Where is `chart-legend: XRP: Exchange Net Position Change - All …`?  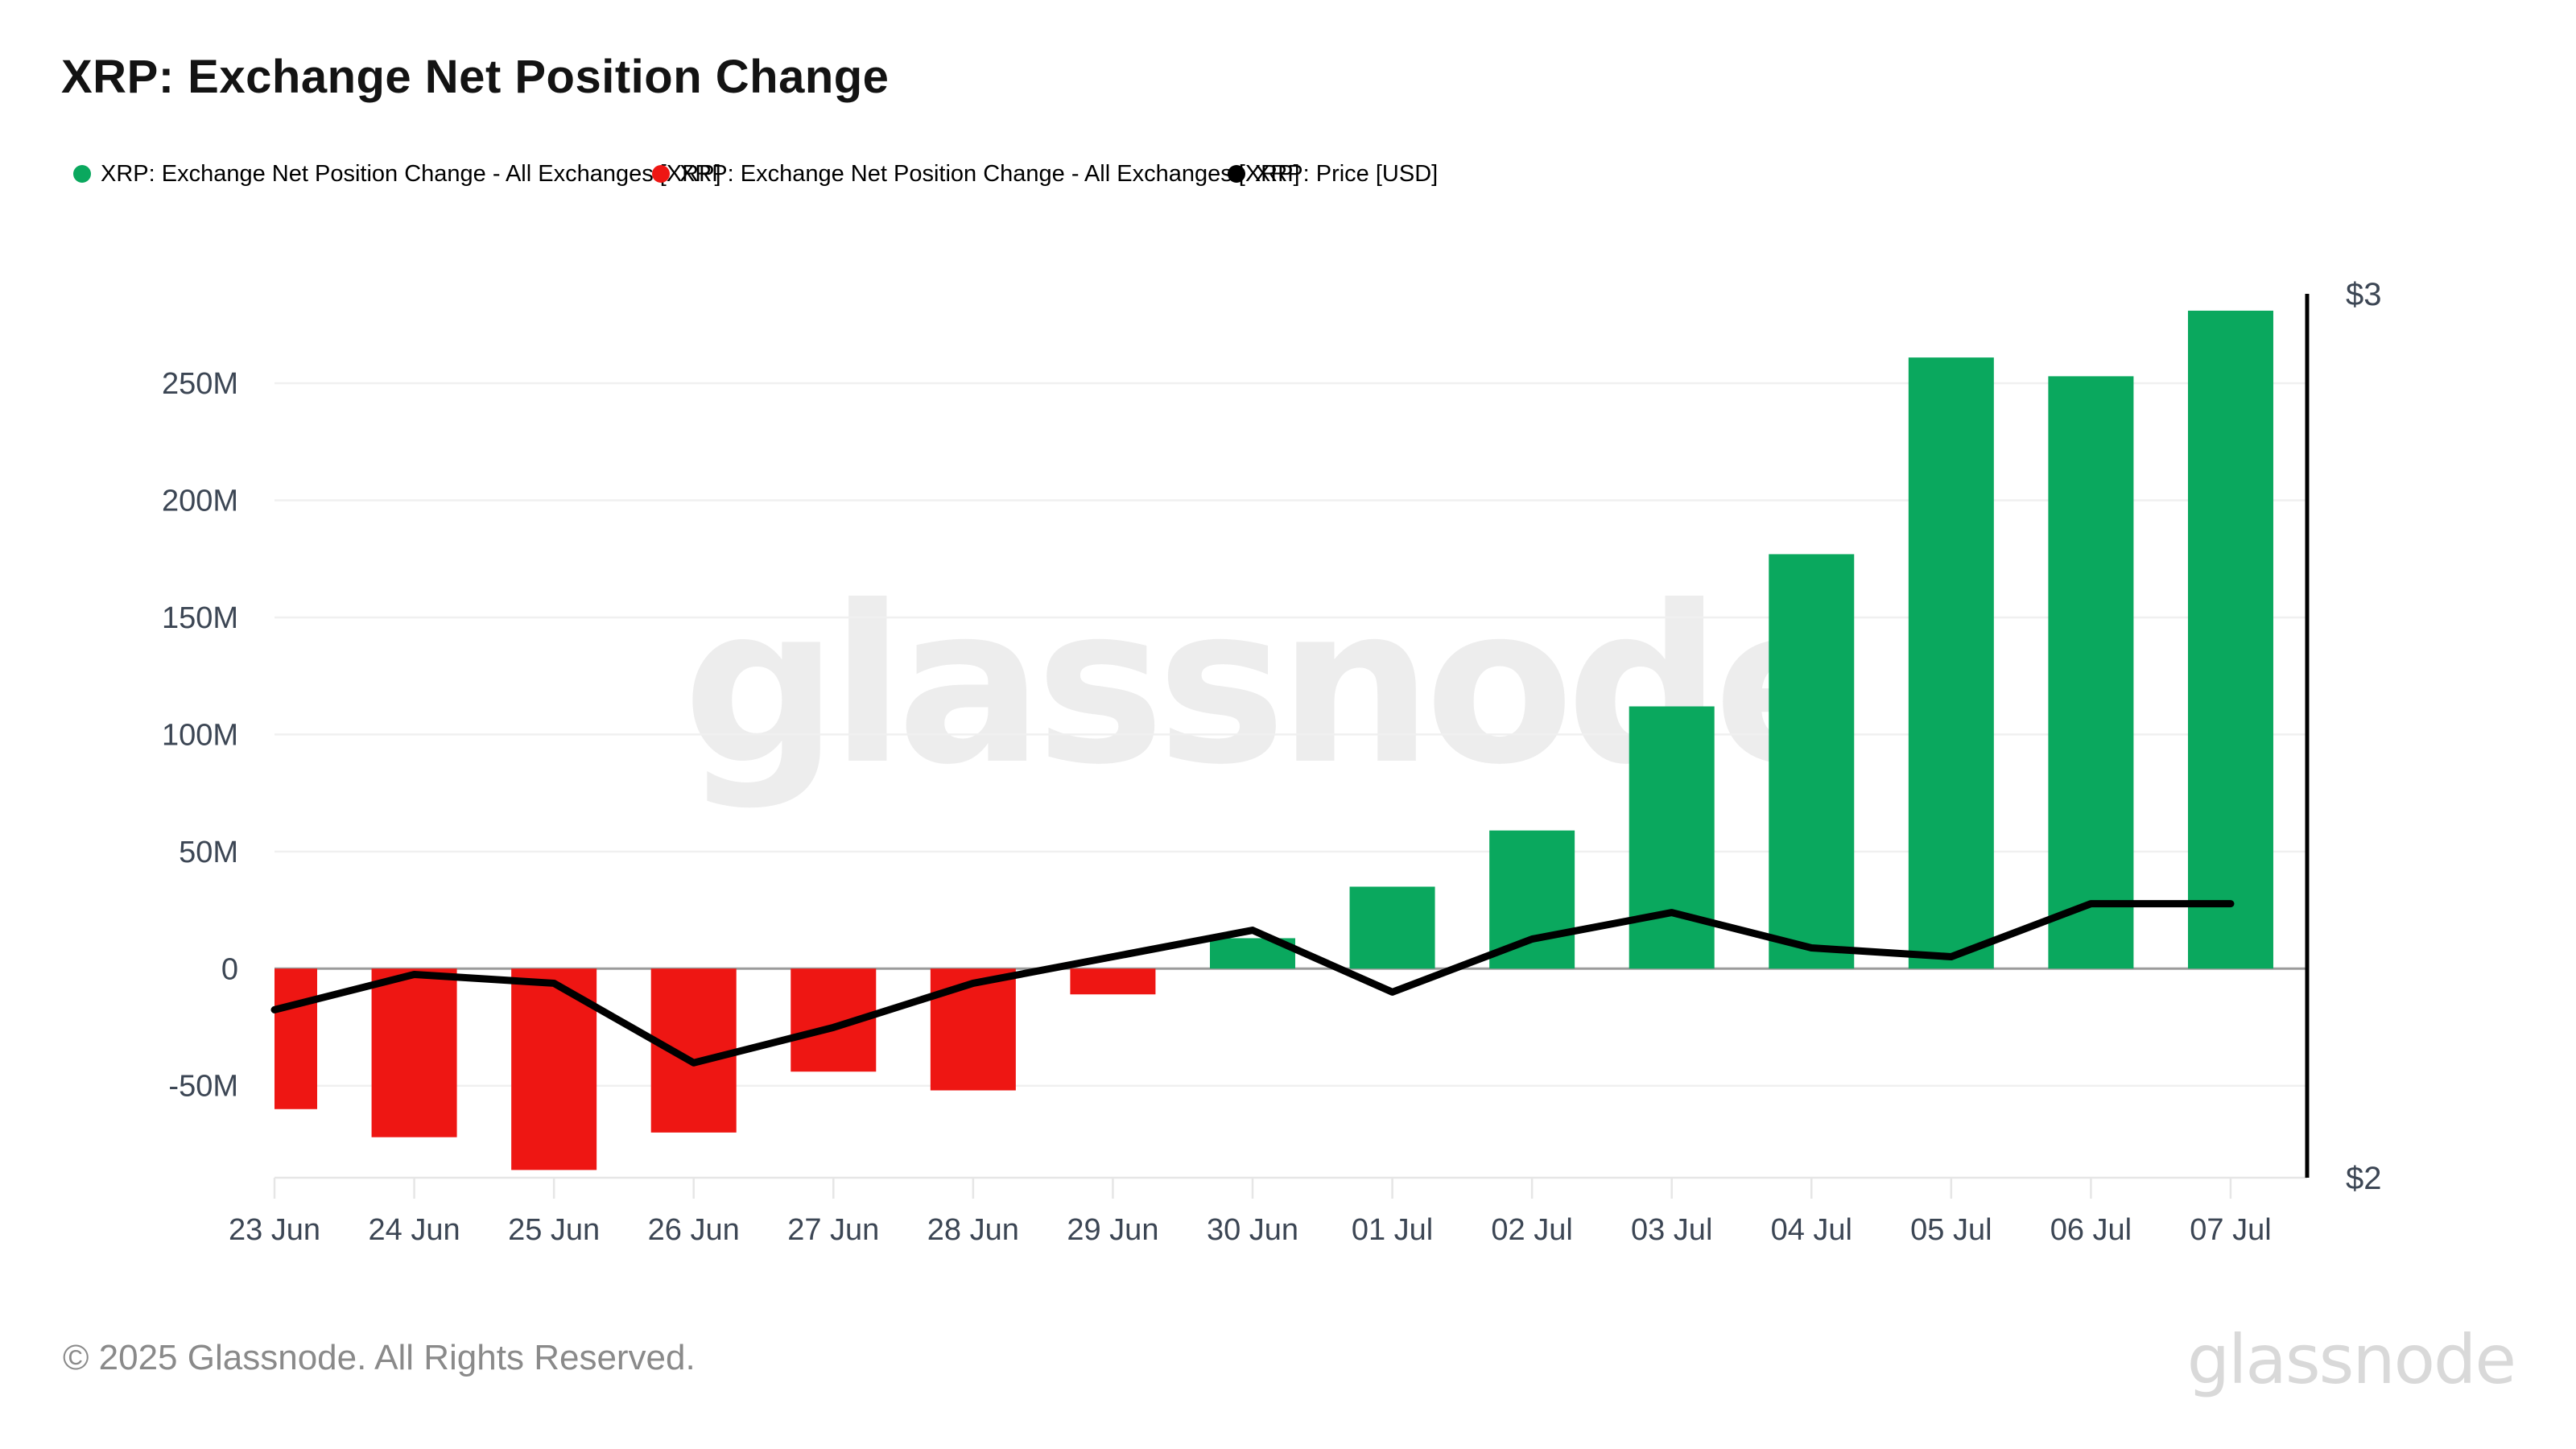
chart-legend: XRP: Exchange Net Position Change - All … is located at coordinates (1288, 174).